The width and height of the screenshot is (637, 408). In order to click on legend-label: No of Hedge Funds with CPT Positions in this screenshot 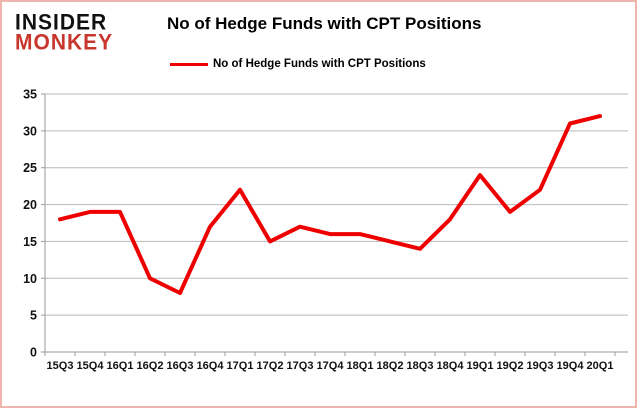, I will do `click(319, 64)`.